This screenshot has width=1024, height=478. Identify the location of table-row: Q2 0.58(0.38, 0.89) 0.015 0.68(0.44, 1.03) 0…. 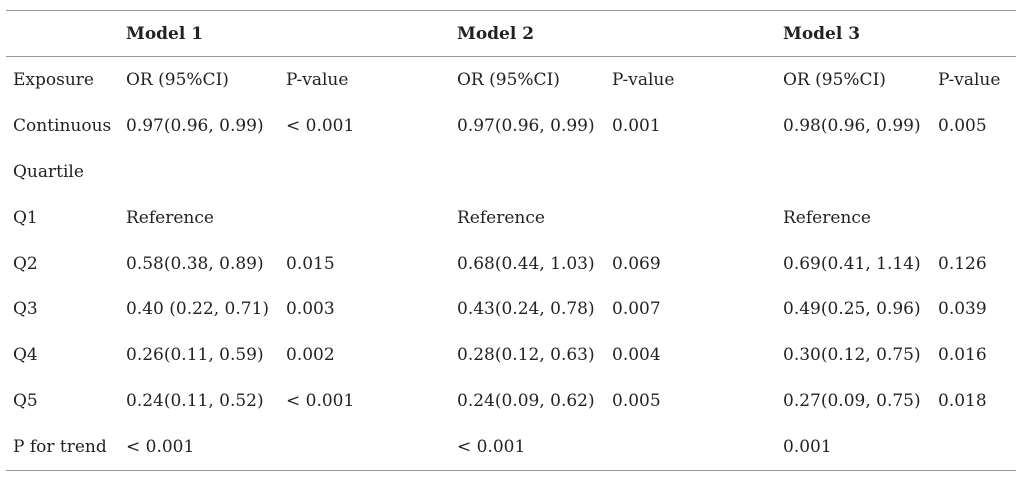
(511, 264).